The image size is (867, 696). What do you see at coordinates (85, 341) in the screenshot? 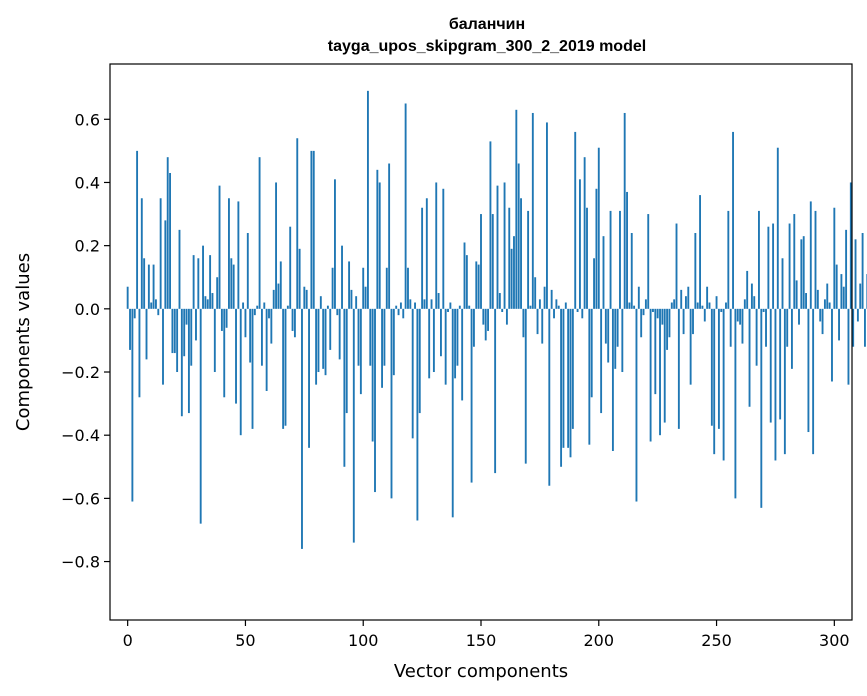
I see `y-axis: −0.8 −0.6 −0.4 −0.2 0.0 0.2 0.4 0.6` at bounding box center [85, 341].